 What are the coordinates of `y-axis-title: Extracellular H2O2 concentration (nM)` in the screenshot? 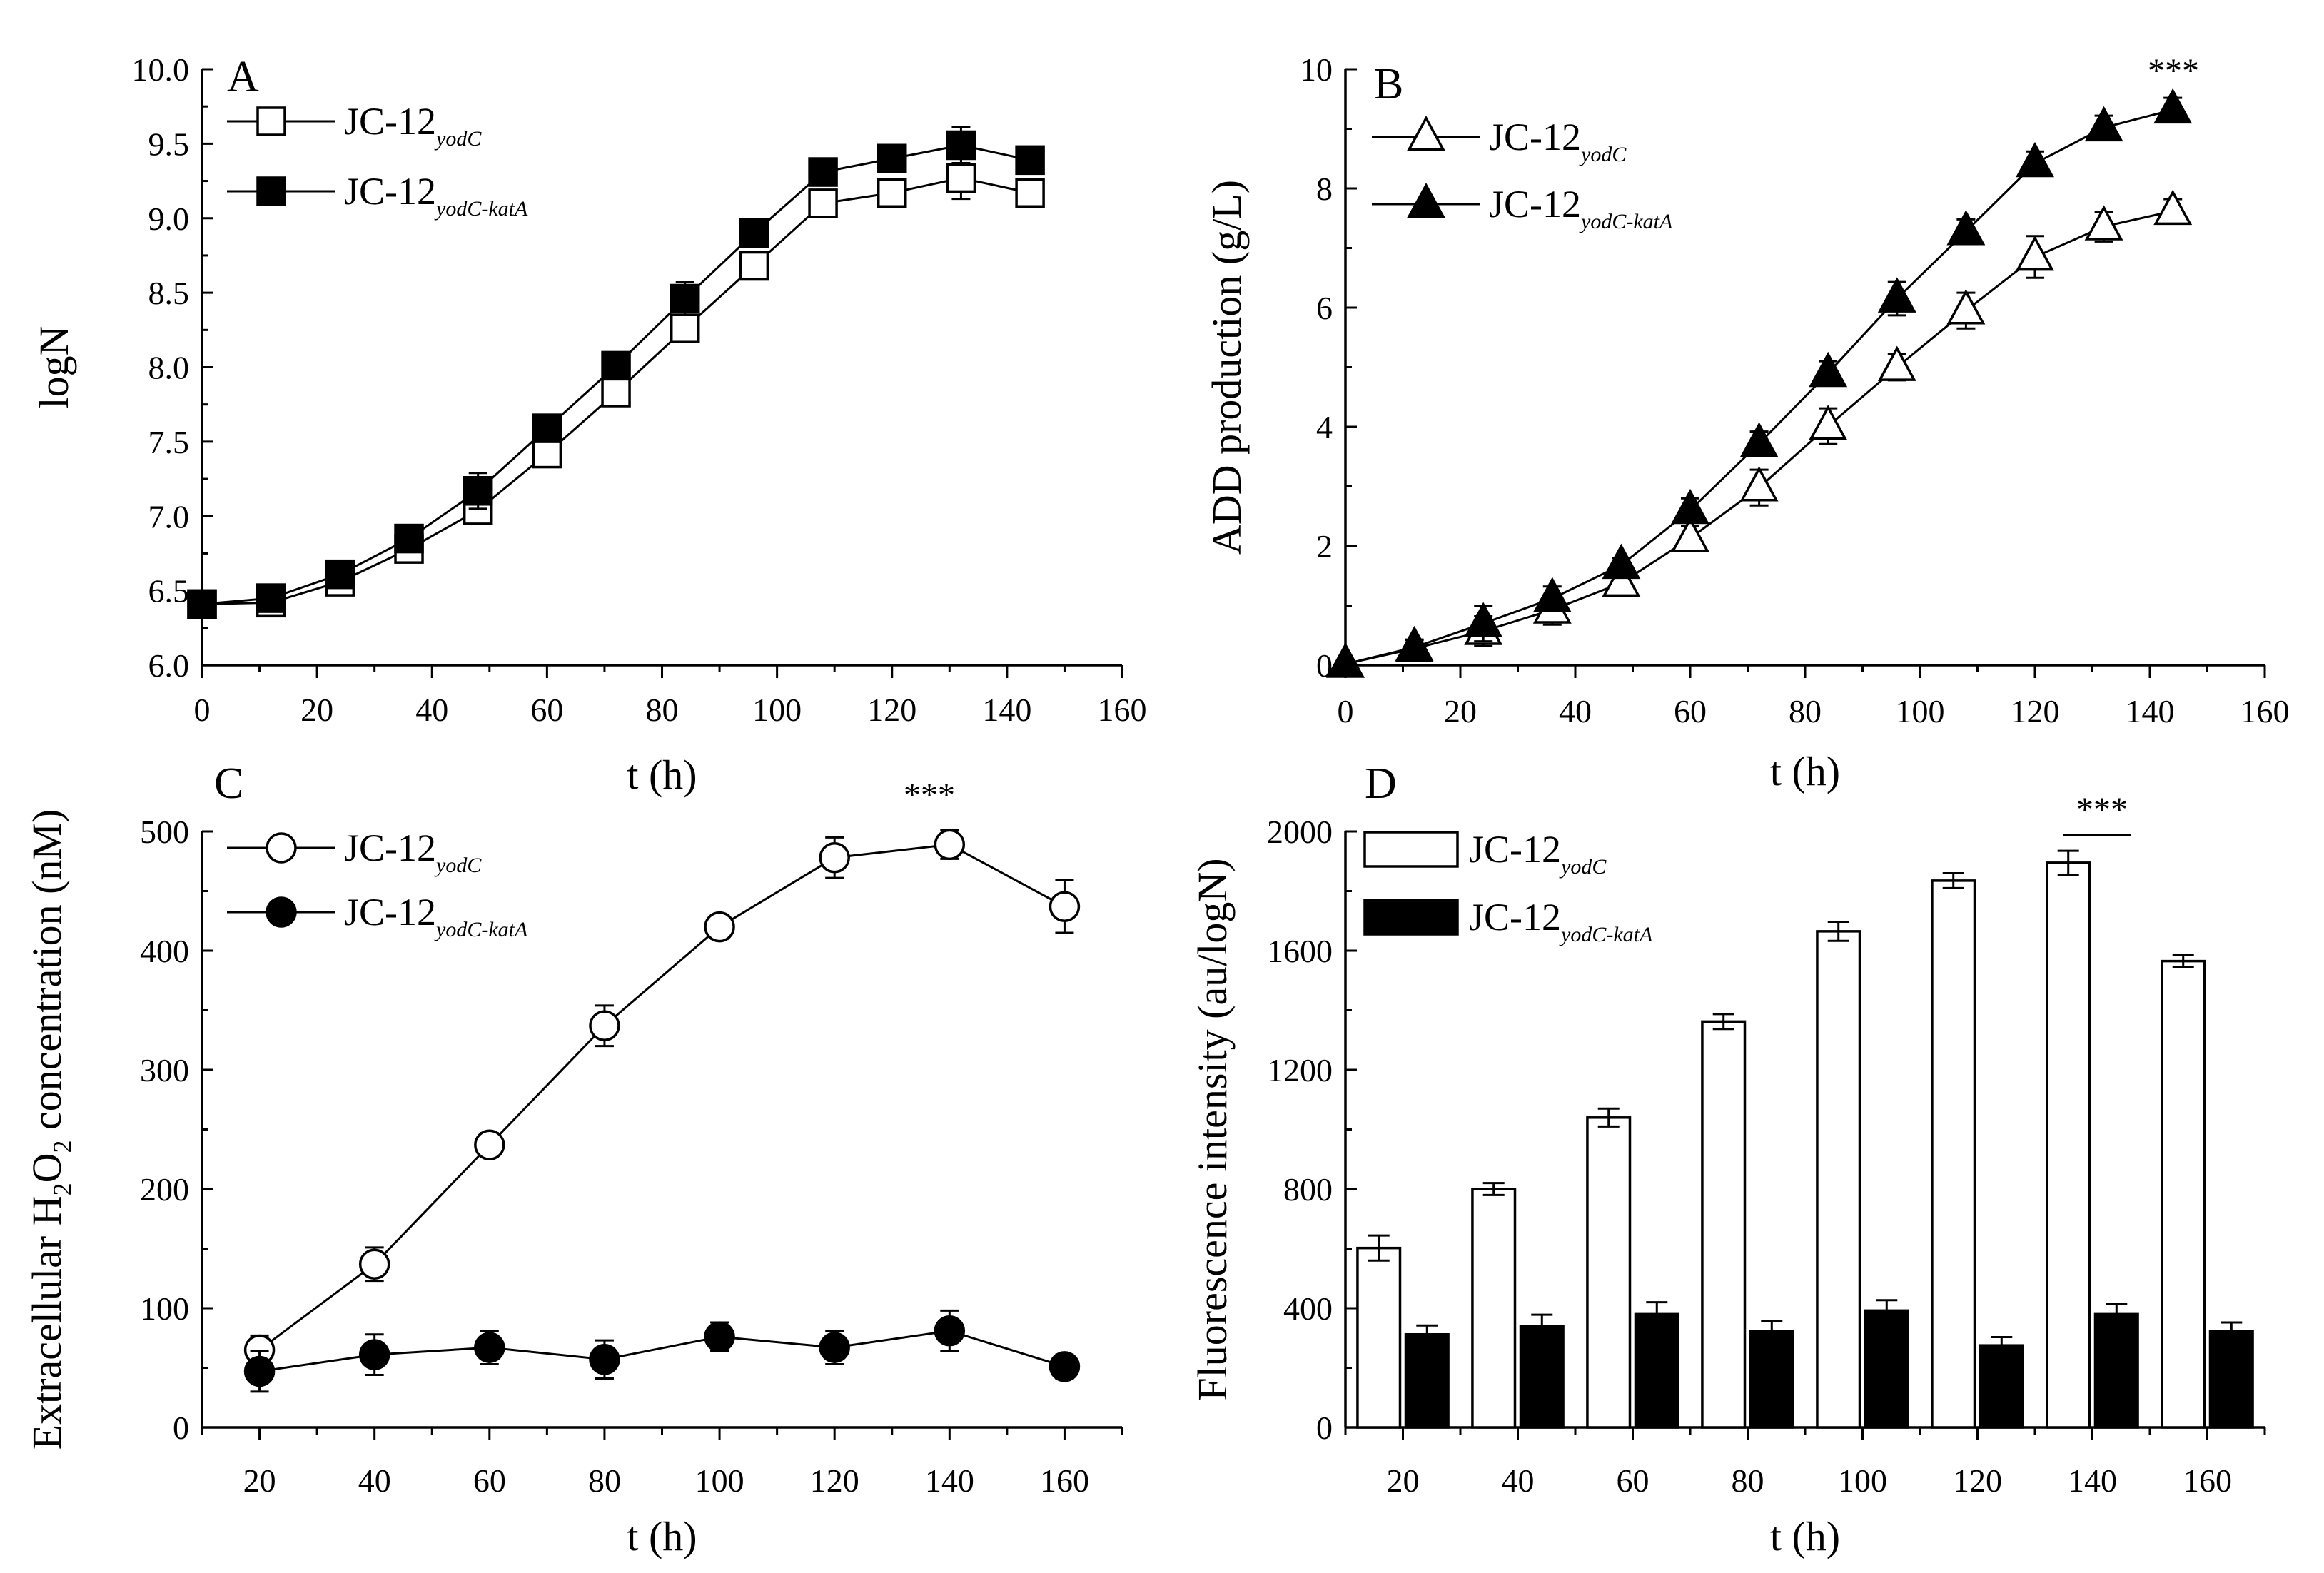 It's located at (50, 1129).